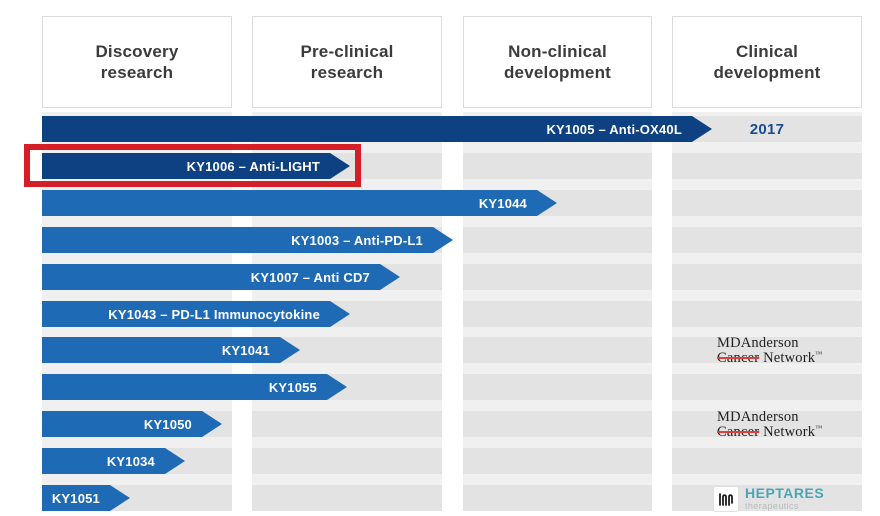 The image size is (880, 516). Describe the element at coordinates (347, 62) in the screenshot. I see `stage-header-preclinical: Pre-clinical research` at that location.